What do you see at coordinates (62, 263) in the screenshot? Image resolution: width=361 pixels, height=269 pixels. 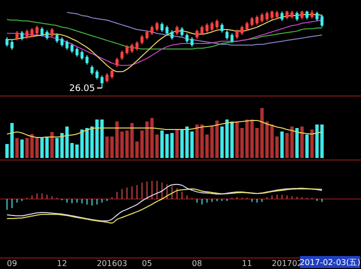 I see `x-tick-label: 12` at bounding box center [62, 263].